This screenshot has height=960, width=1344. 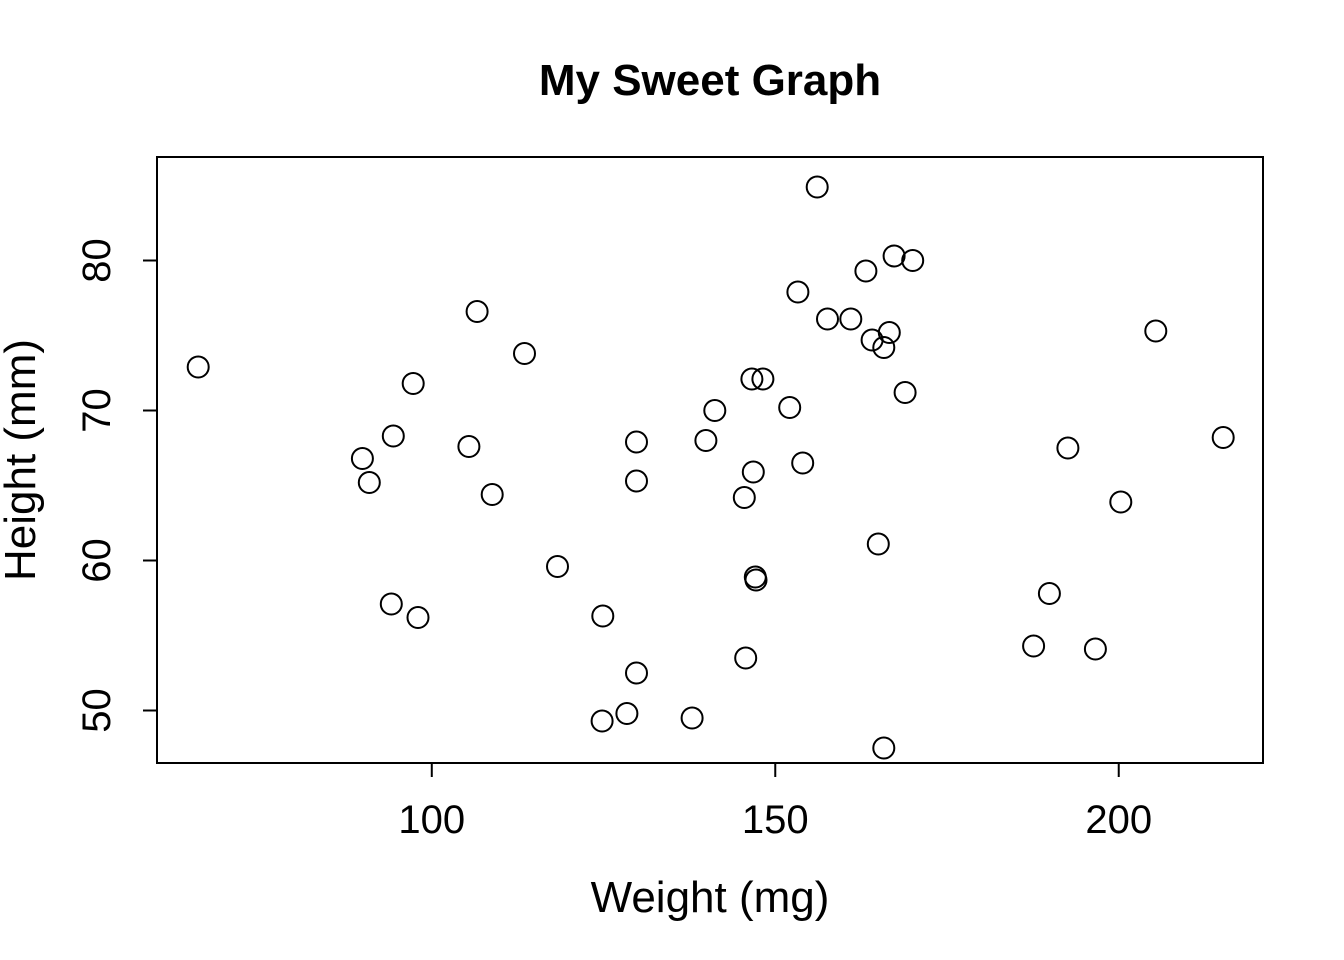 I want to click on y-tick-label: 80, so click(x=97, y=260).